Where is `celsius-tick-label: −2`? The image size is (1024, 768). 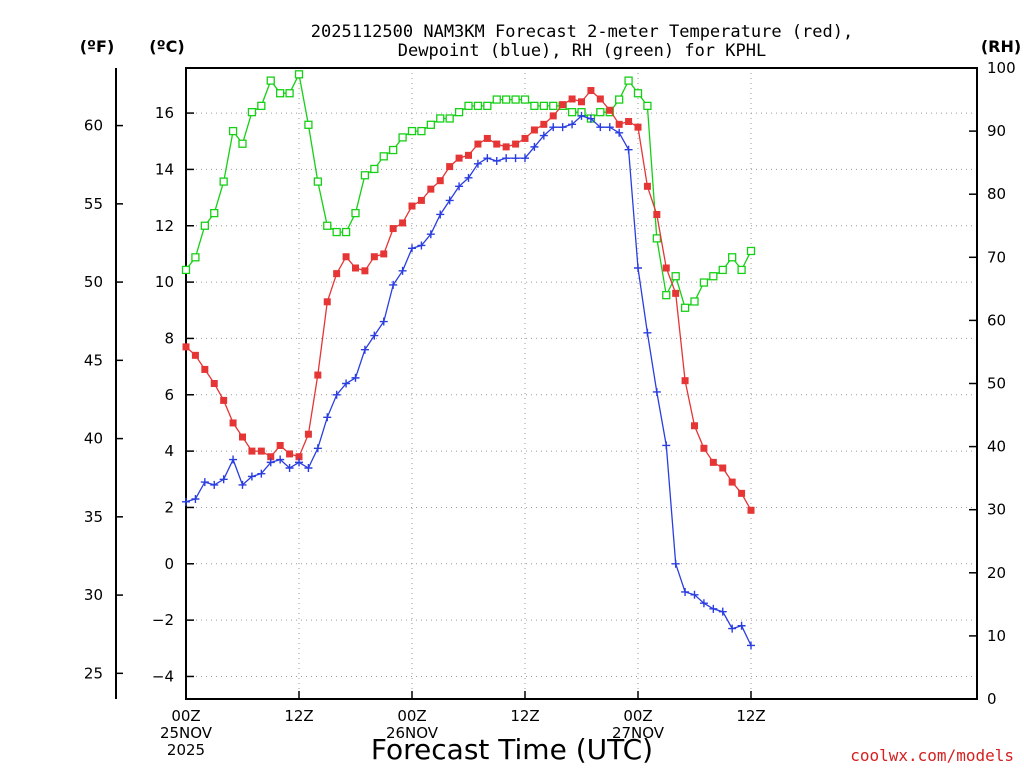
celsius-tick-label: −2 is located at coordinates (163, 620).